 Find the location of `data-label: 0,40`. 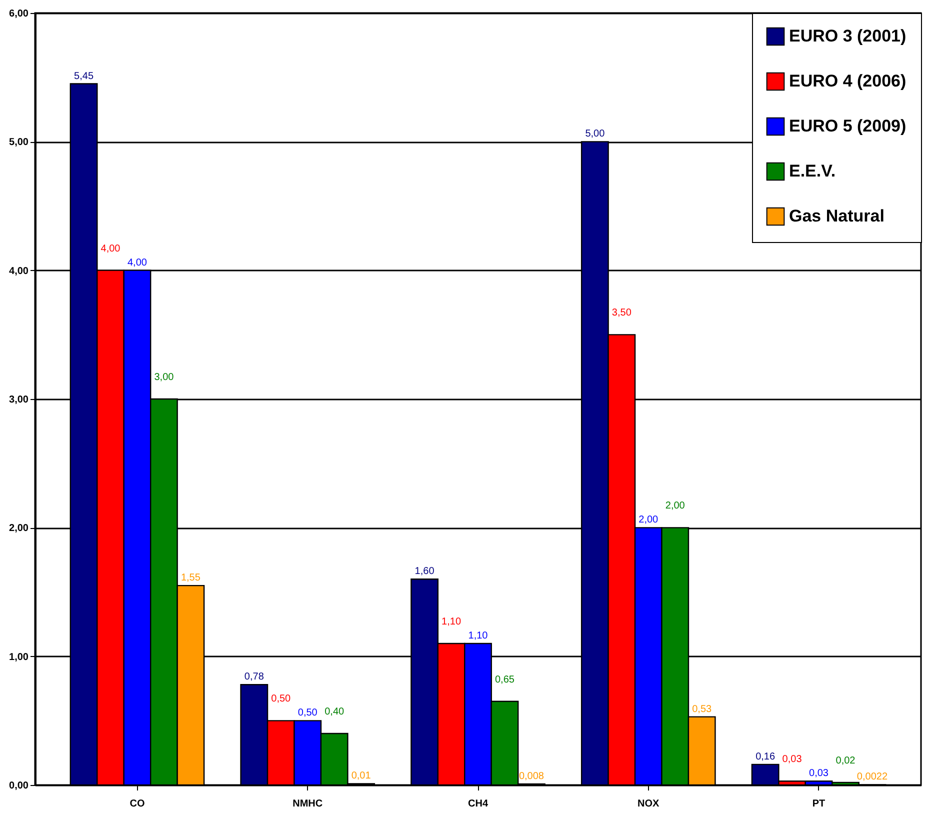

data-label: 0,40 is located at coordinates (334, 712).